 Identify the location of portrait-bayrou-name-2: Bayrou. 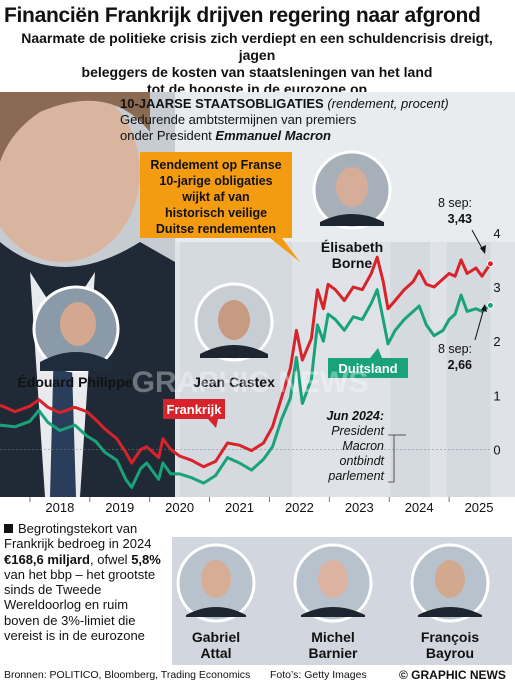
(450, 653).